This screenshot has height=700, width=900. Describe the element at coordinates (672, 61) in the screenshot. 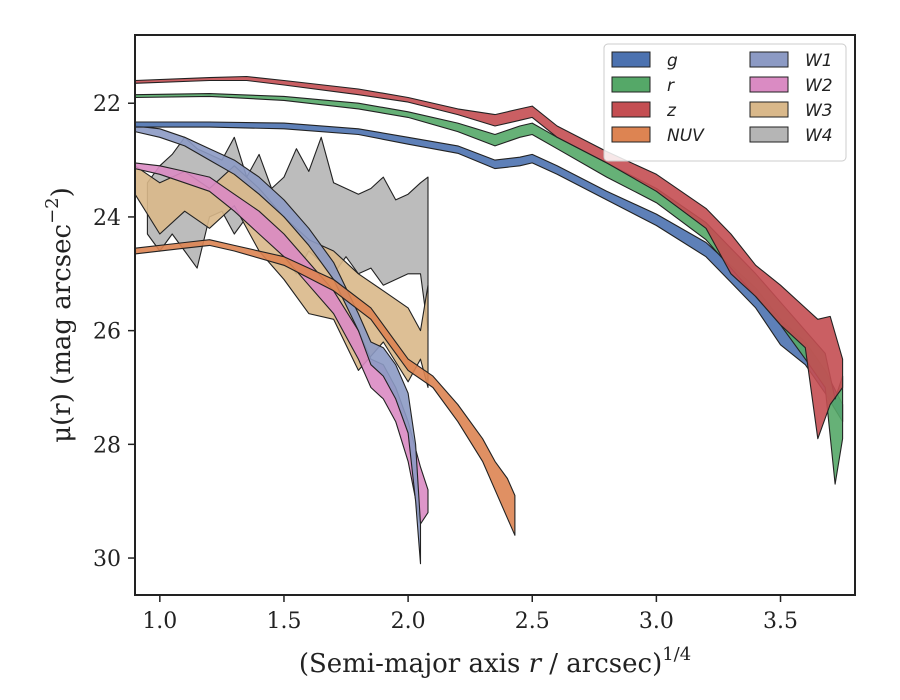

I see `legend-label-g: g` at that location.